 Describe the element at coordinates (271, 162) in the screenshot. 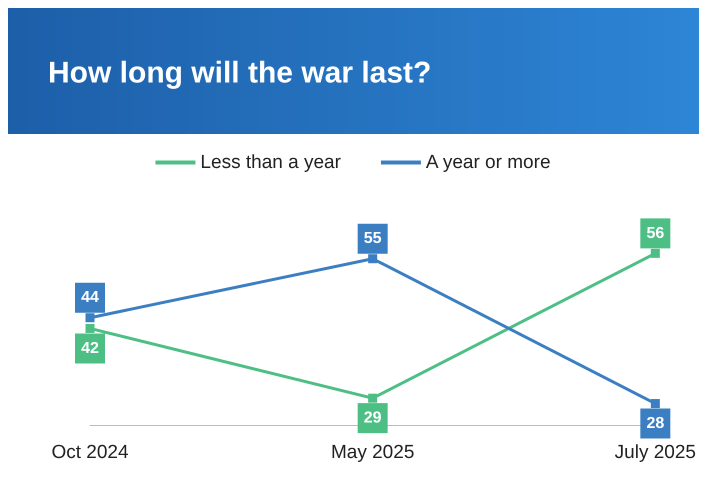

I see `legend-label: Less than a year` at that location.